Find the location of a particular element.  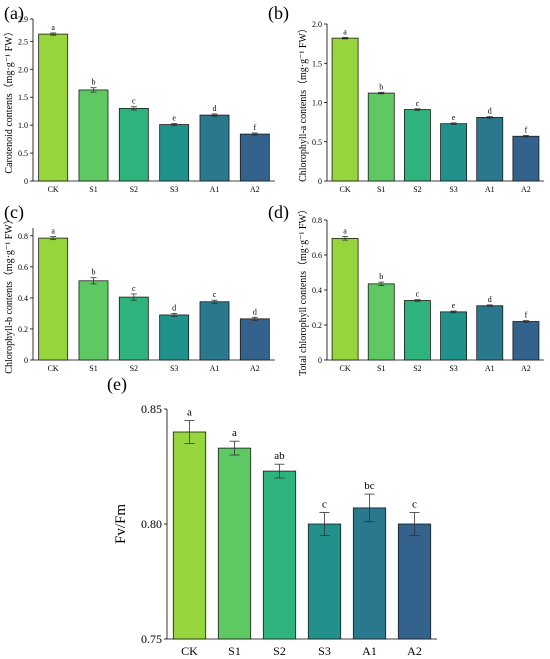

significance-letter: bc is located at coordinates (369, 486).